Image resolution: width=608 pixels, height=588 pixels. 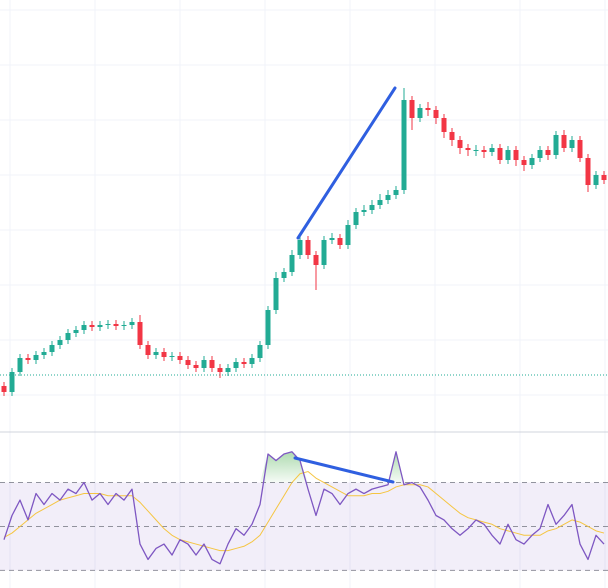 I want to click on rsi-trend-line, so click(x=344, y=470).